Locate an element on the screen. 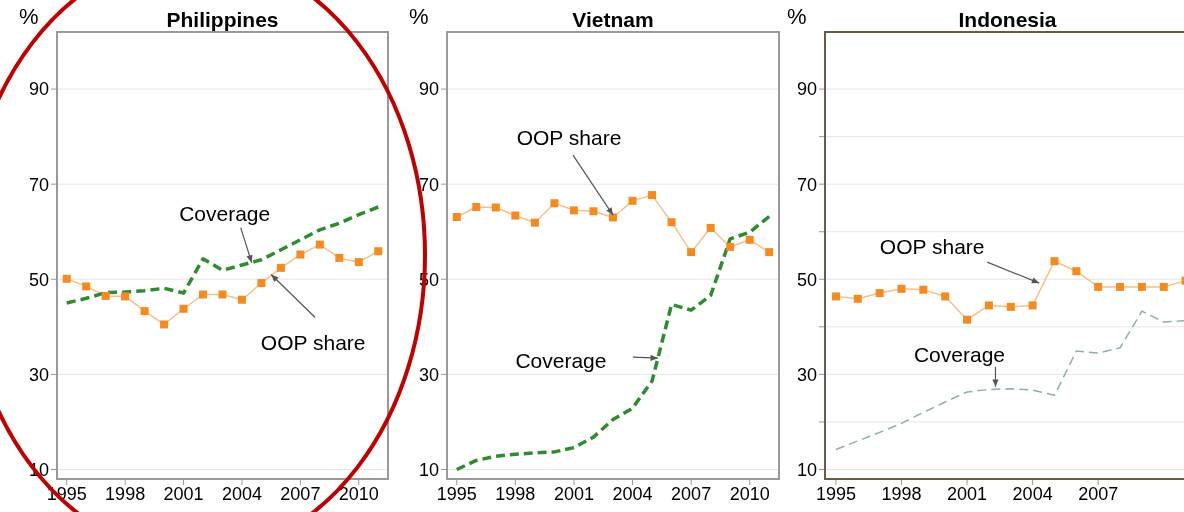  chart-title: Vietnam is located at coordinates (613, 19).